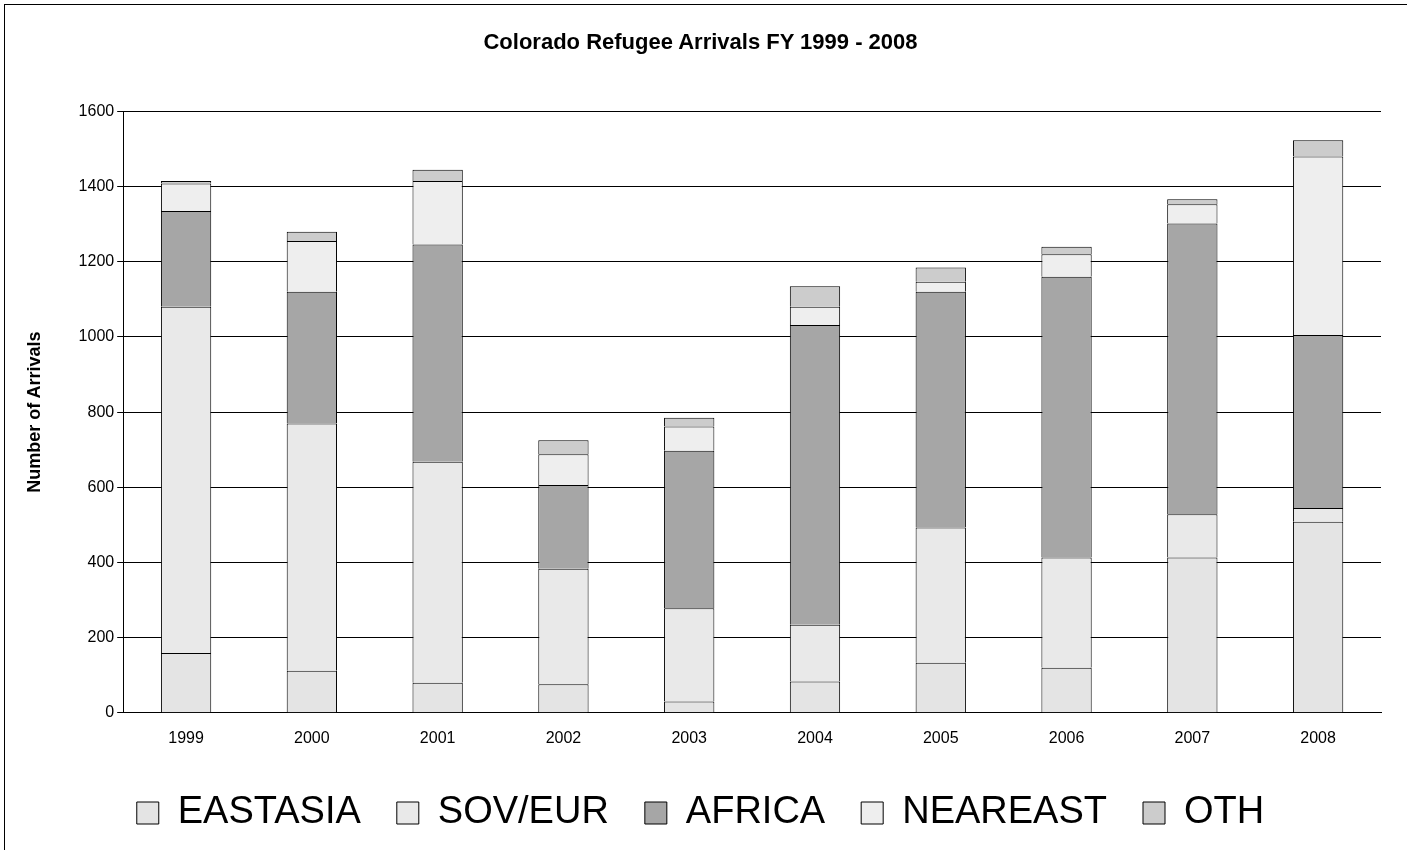 The width and height of the screenshot is (1411, 852). What do you see at coordinates (700, 42) in the screenshot?
I see `chart-title: Colorado Refugee Arrivals FY 1999 - 2008` at bounding box center [700, 42].